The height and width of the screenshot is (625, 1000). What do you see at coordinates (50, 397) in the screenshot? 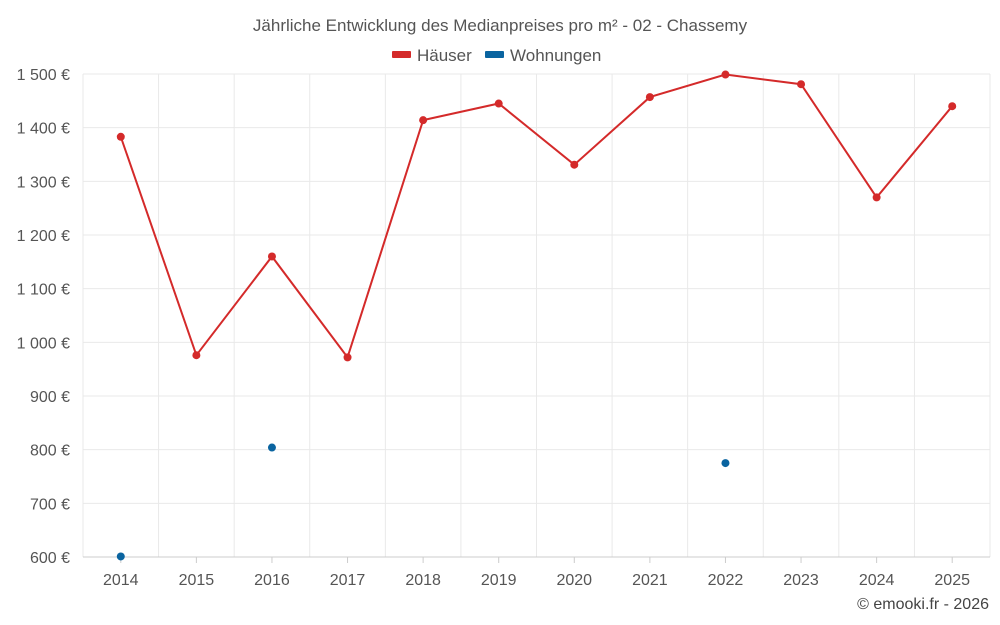
I see `y-tick-label: 900 €` at bounding box center [50, 397].